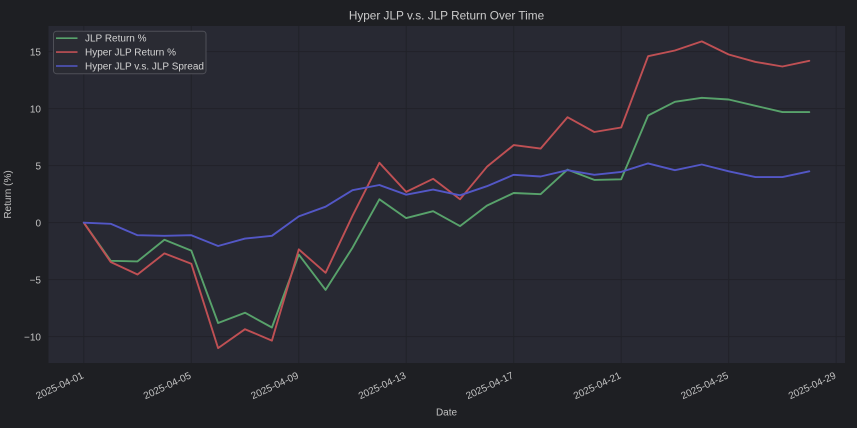 This screenshot has width=857, height=428. Describe the element at coordinates (130, 53) in the screenshot. I see `svg-text: Hyper JLP Return %` at that location.